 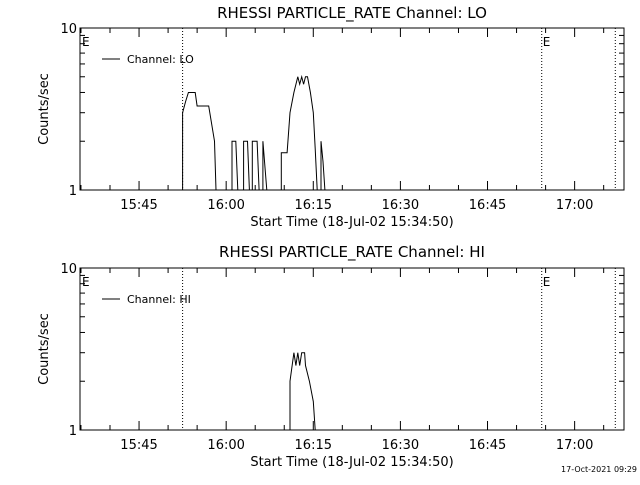 What do you see at coordinates (160, 59) in the screenshot?
I see `legend-entry: Channel: LO` at bounding box center [160, 59].